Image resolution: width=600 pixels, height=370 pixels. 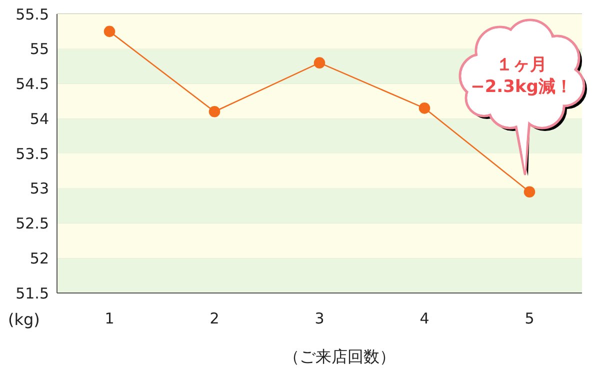 What do you see at coordinates (24, 319) in the screenshot?
I see `y-axis-title: (kg)` at bounding box center [24, 319].